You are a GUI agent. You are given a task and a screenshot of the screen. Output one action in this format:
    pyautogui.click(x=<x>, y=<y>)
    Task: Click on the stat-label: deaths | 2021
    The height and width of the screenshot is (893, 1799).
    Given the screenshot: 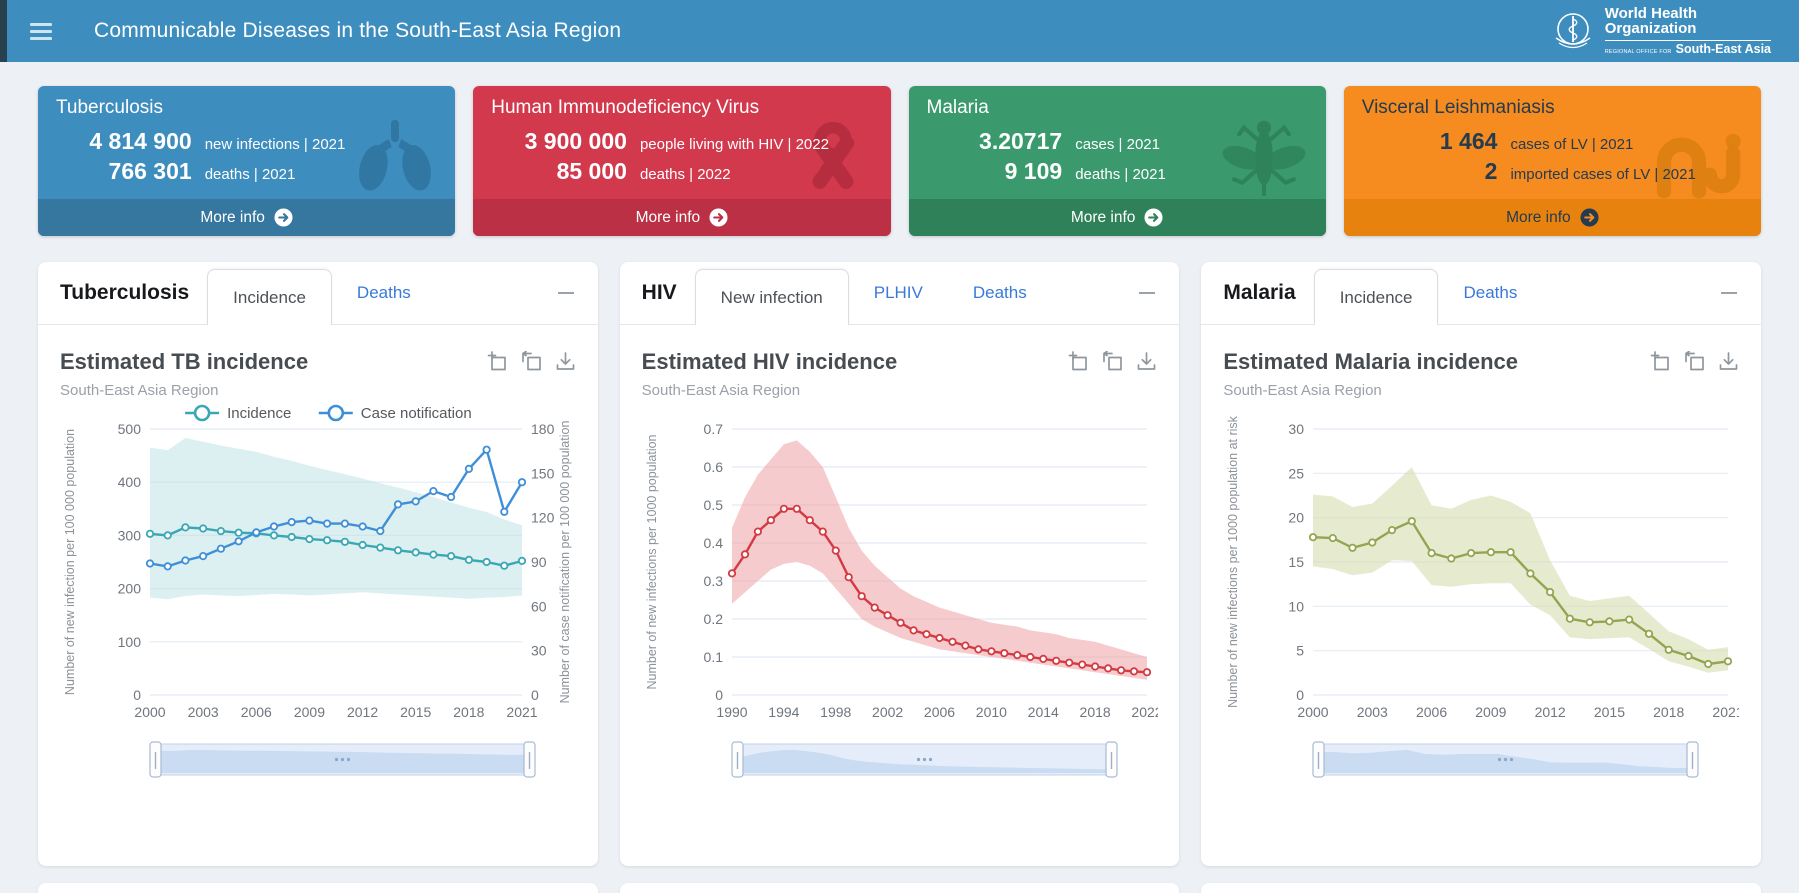 What is the action you would take?
    pyautogui.click(x=250, y=174)
    